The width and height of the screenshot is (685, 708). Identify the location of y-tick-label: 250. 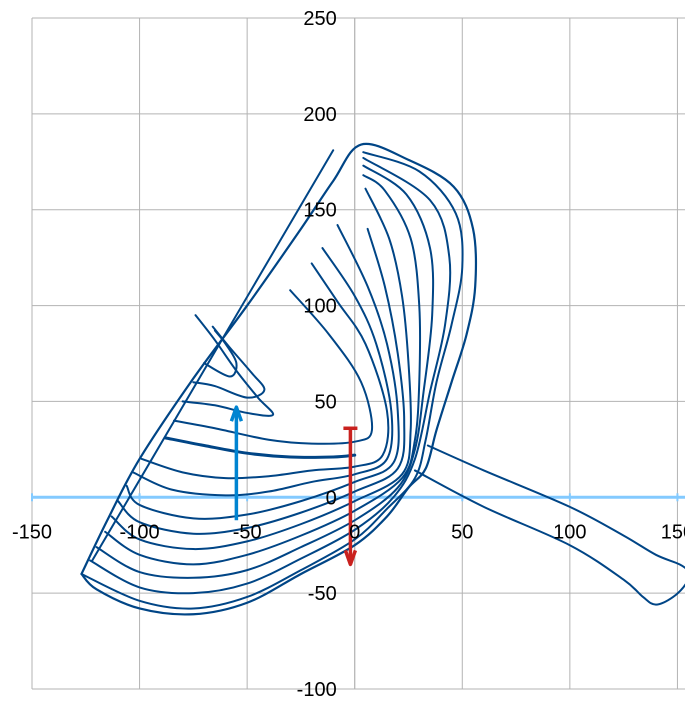
(319, 19).